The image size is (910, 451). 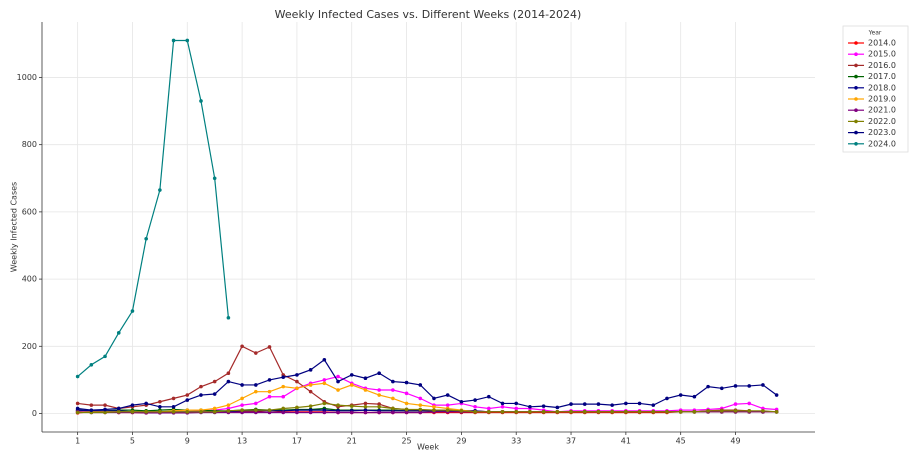 What do you see at coordinates (427, 384) in the screenshot?
I see `series-line` at bounding box center [427, 384].